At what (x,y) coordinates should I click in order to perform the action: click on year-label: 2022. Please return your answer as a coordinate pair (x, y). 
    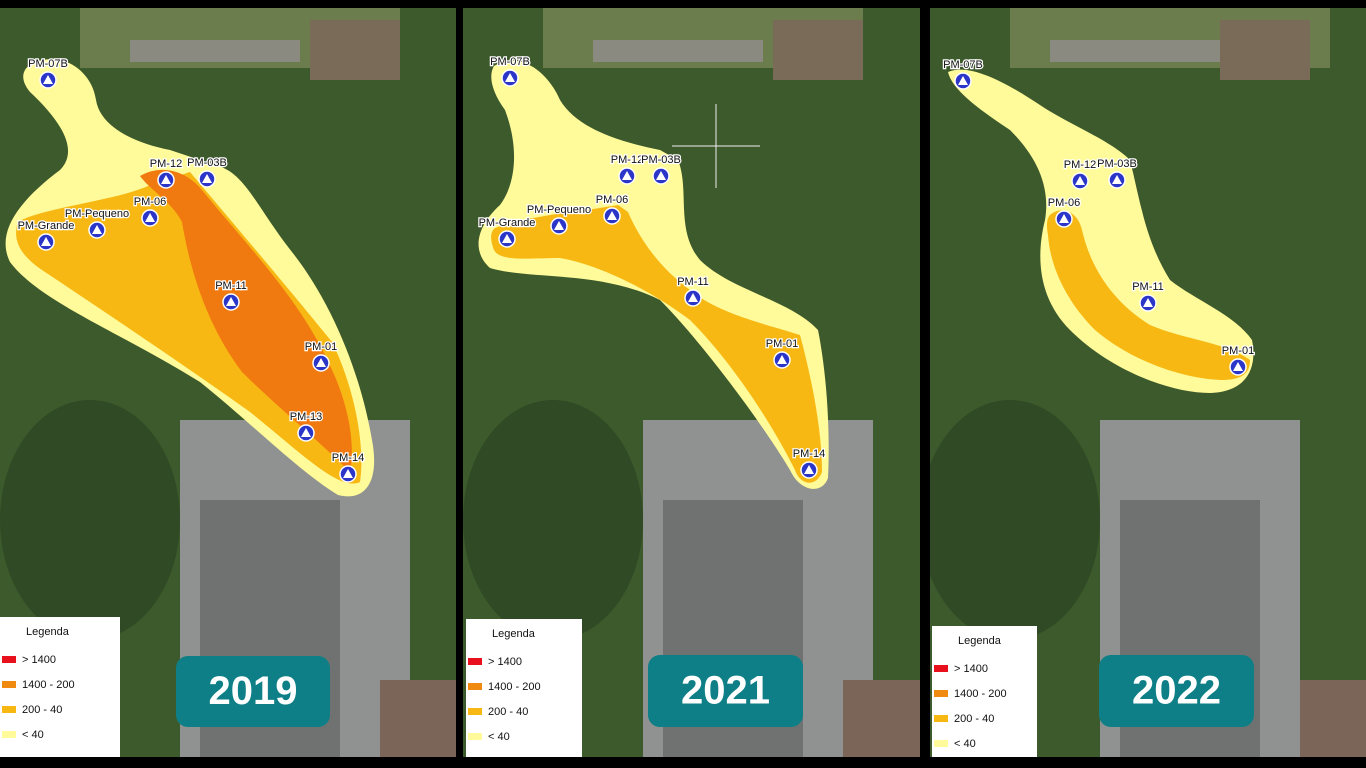
    Looking at the image, I should click on (1176, 691).